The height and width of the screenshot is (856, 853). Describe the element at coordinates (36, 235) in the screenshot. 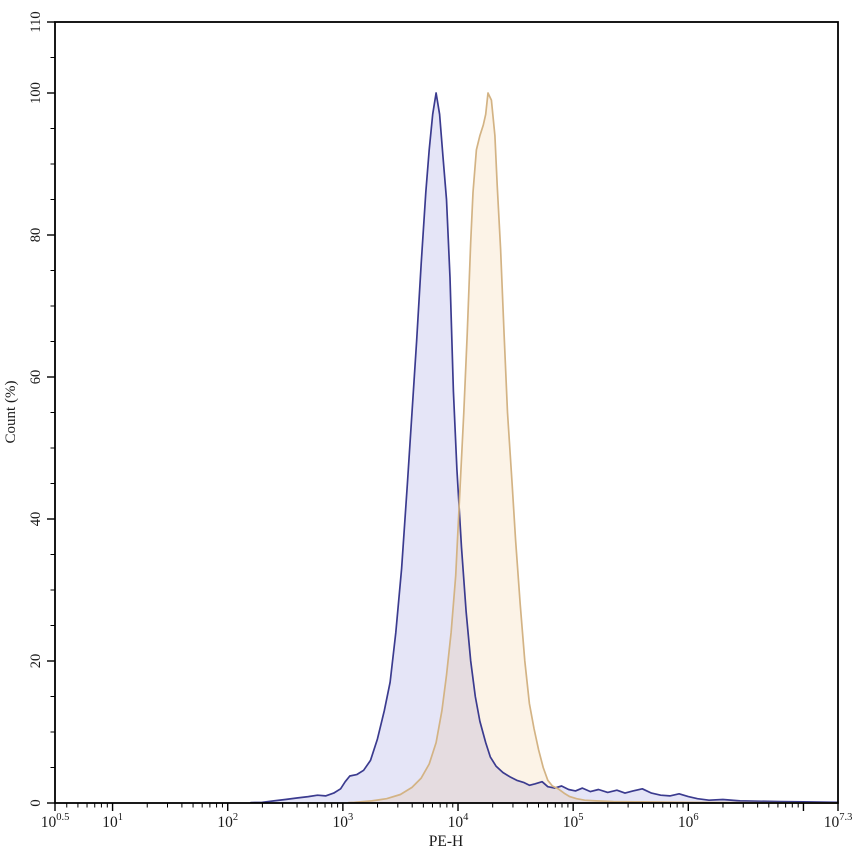

I see `y-tick-label: 80` at that location.